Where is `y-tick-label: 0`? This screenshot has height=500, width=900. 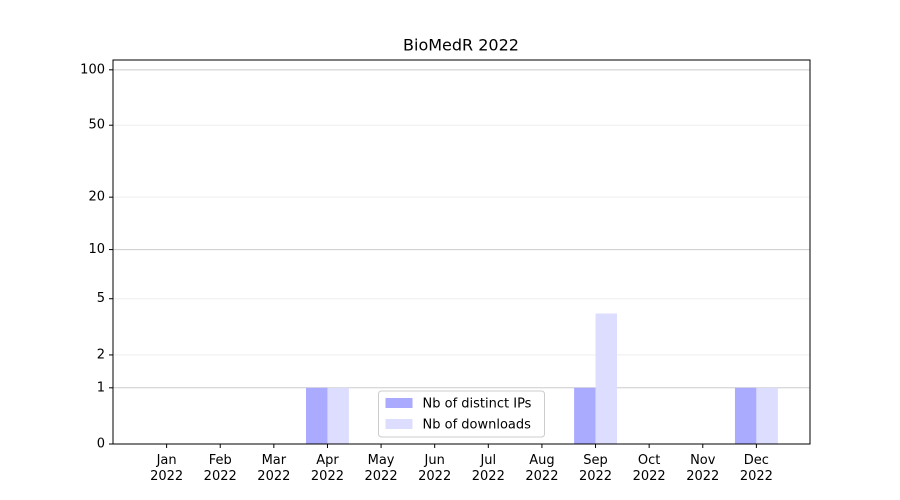 y-tick-label: 0 is located at coordinates (101, 444).